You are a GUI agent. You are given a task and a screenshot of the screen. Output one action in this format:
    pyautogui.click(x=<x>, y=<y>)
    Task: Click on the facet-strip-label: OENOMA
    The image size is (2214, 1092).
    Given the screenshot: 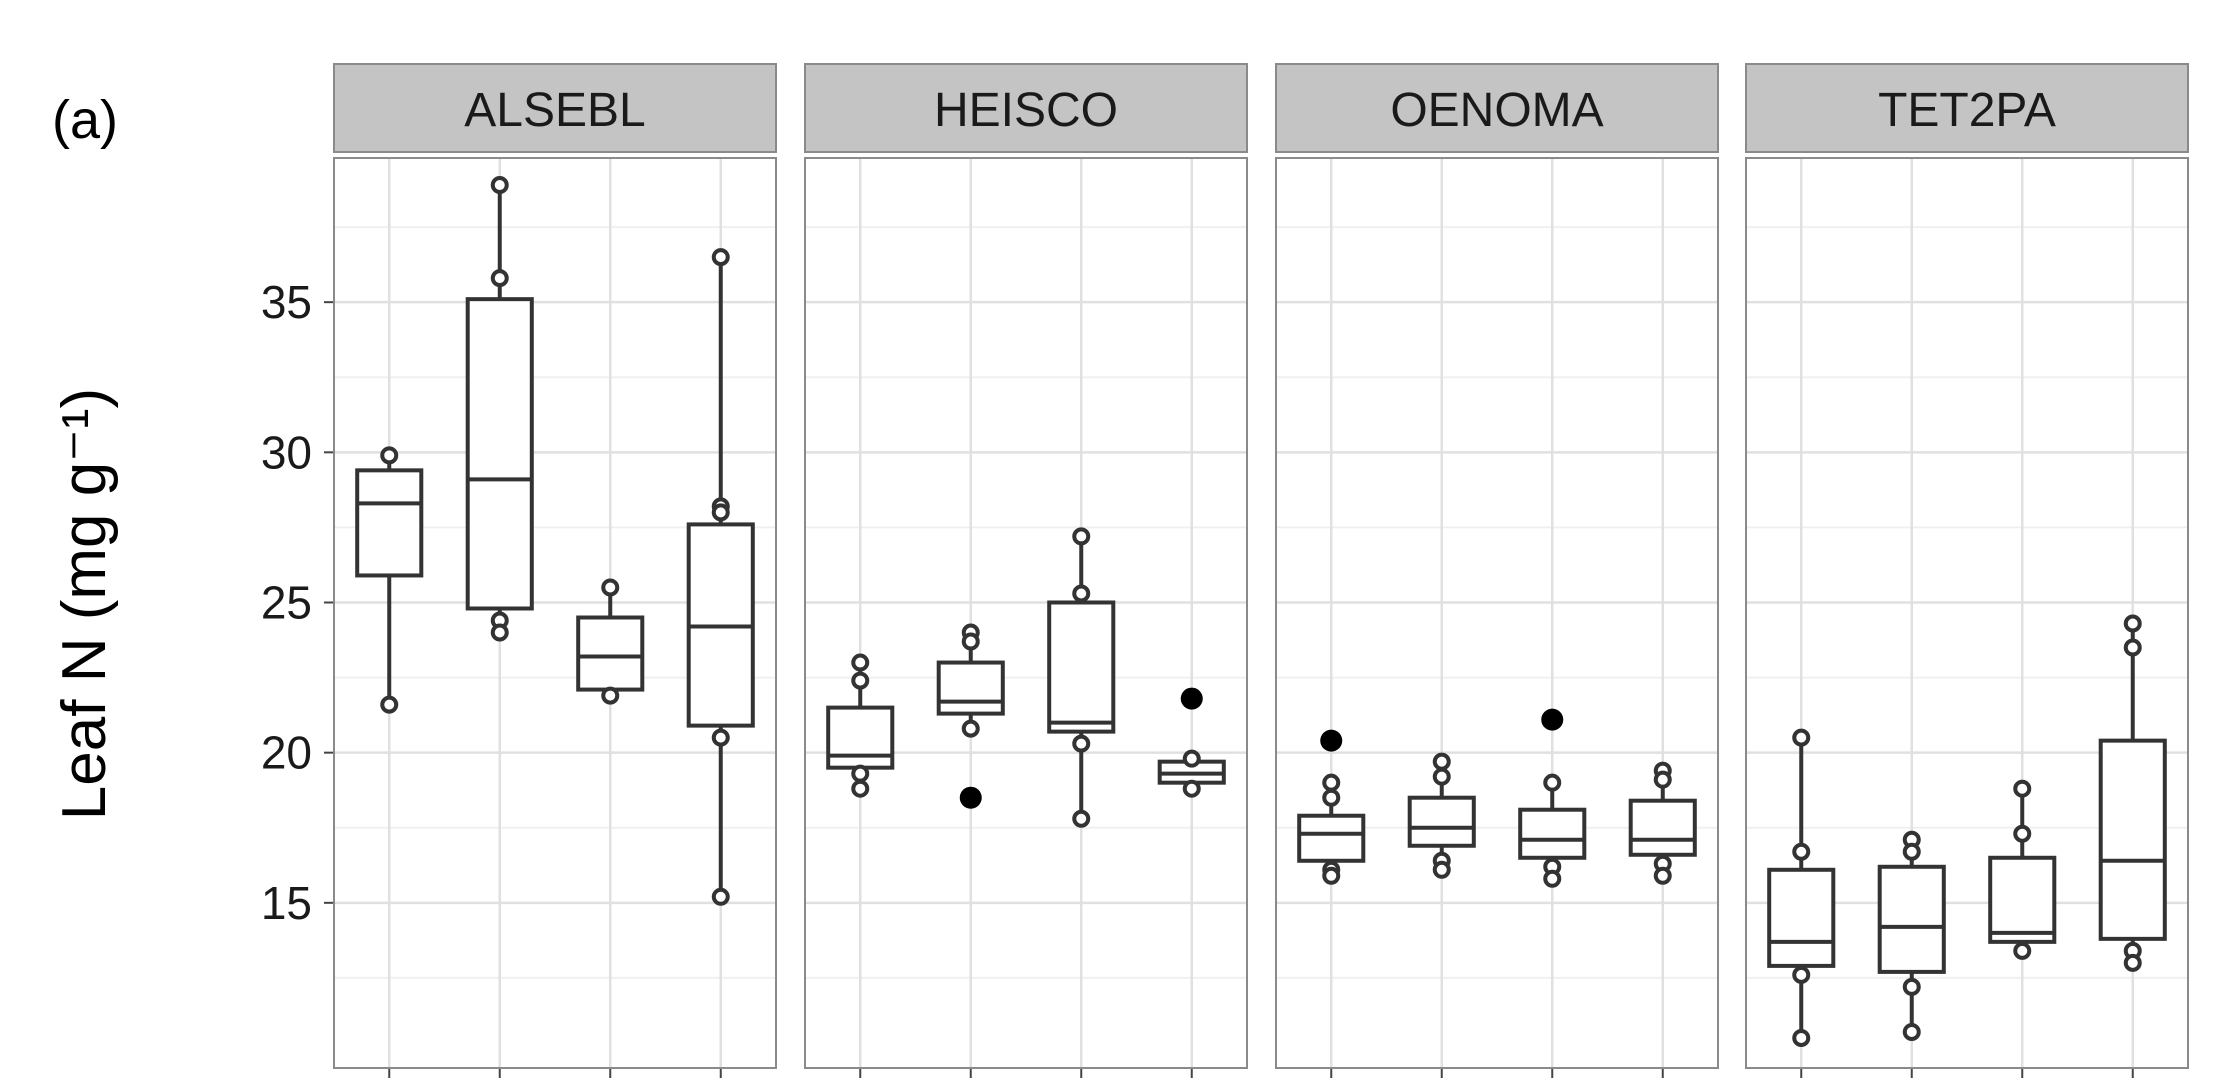 What is the action you would take?
    pyautogui.click(x=1496, y=110)
    